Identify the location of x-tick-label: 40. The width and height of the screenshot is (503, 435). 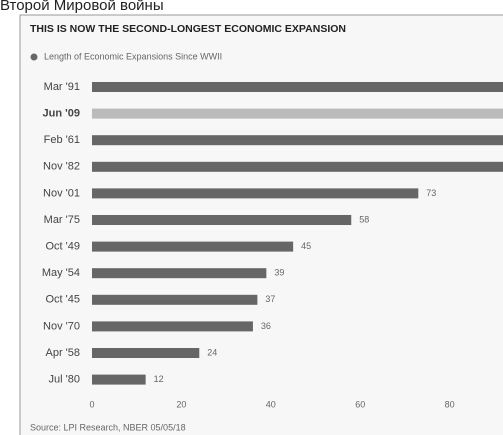
(271, 404).